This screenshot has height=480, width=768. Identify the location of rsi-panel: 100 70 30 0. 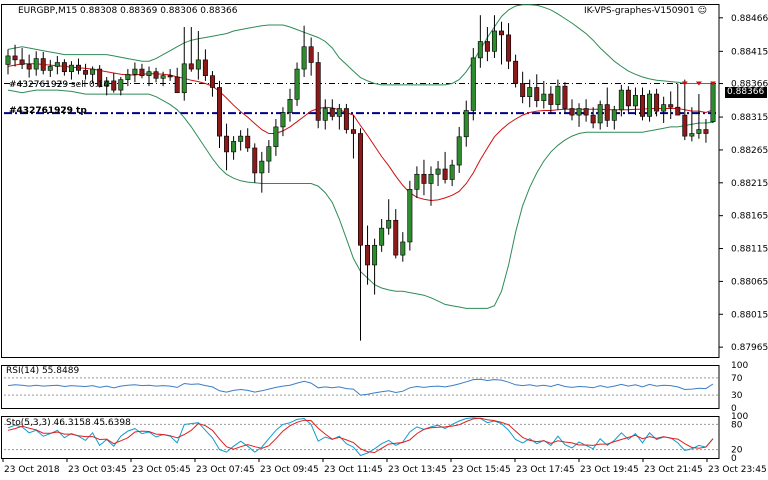
(374, 387).